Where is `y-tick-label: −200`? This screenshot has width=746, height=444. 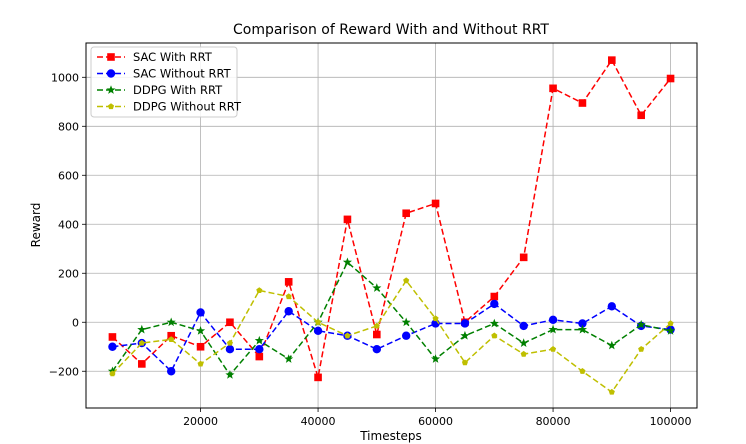
y-tick-label: −200 is located at coordinates (64, 371).